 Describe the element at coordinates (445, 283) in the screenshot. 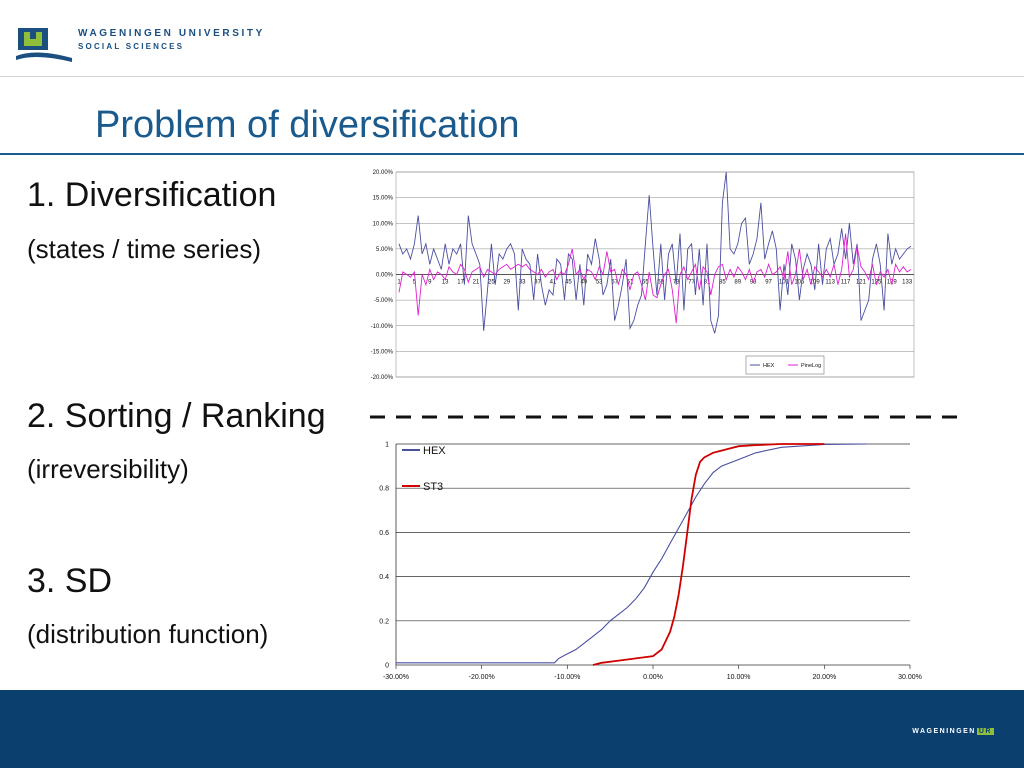

I see `chart1-x-tick: 13` at that location.